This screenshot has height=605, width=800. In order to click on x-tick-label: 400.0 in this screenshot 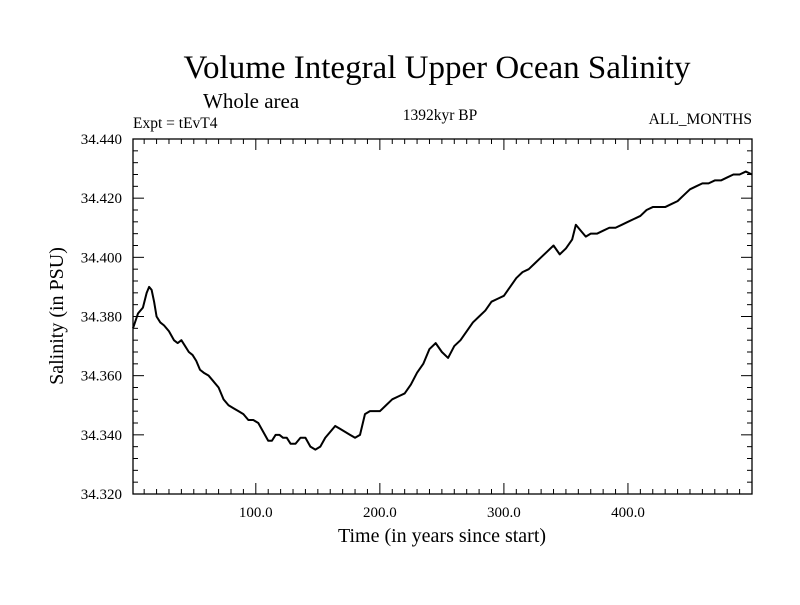, I will do `click(628, 513)`.